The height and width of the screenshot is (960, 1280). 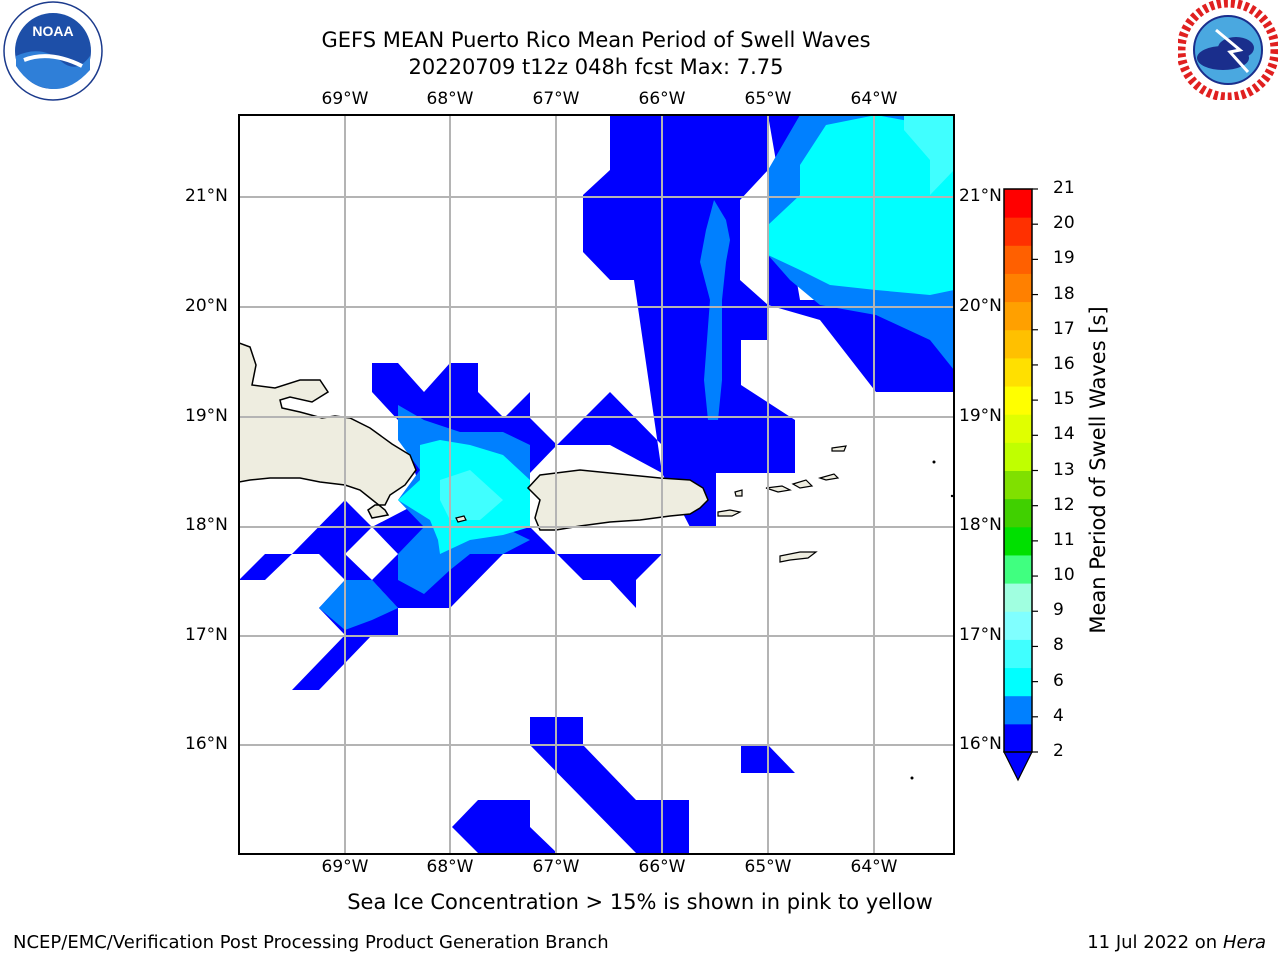 I want to click on colorbar-tick-label: 18, so click(x=1064, y=293).